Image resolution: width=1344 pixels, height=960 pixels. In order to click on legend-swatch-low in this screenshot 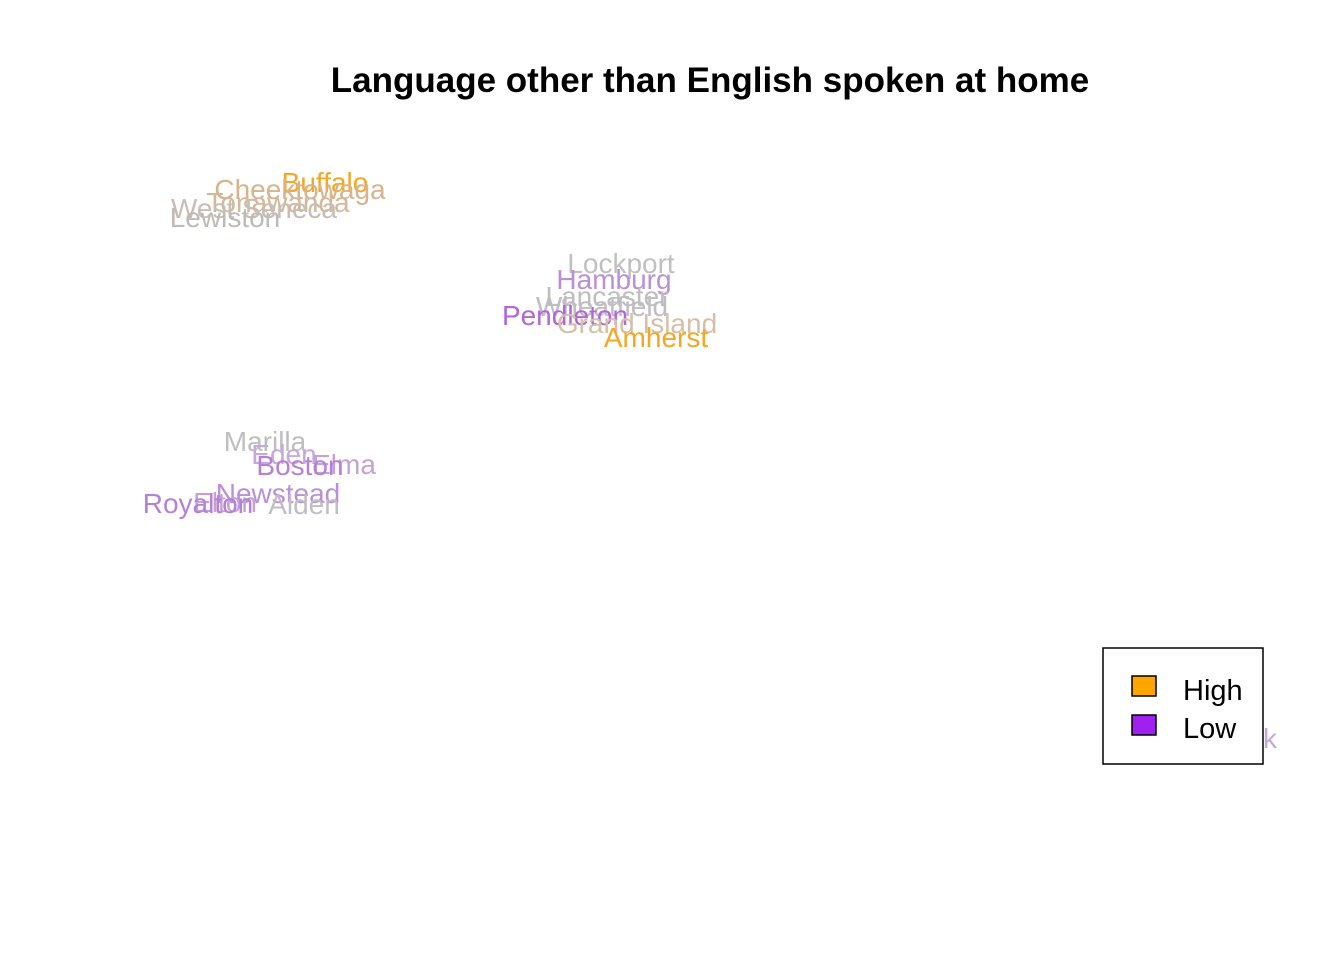, I will do `click(1144, 725)`.